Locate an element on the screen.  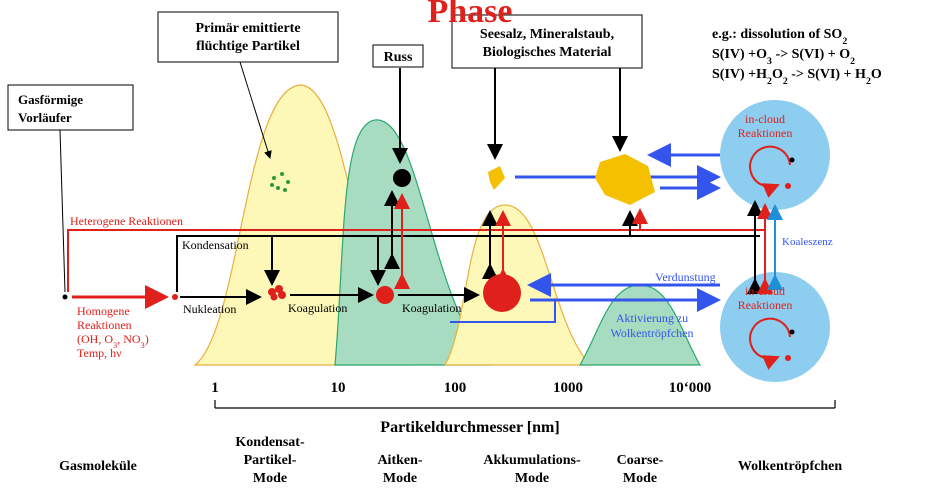
process-label: Verdunstung is located at coordinates (685, 277).